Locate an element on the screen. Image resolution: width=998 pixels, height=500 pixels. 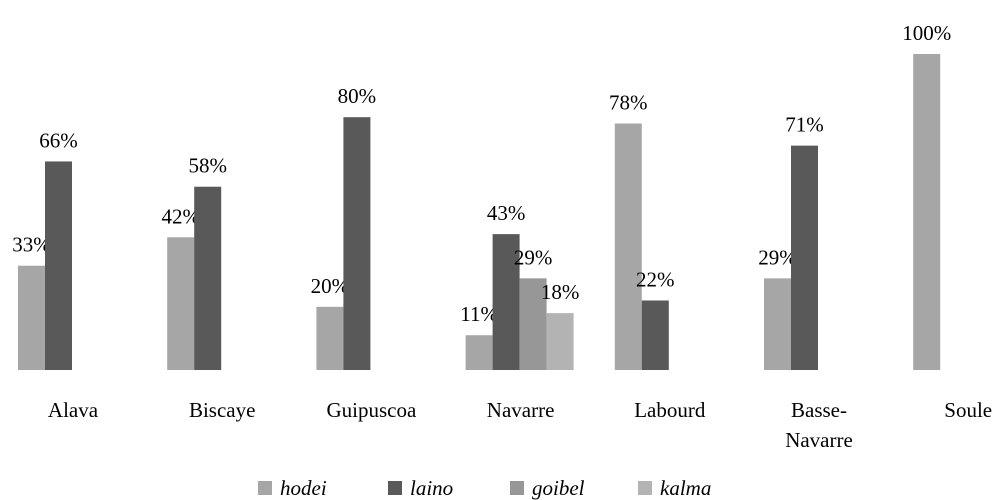
data-label: 20% is located at coordinates (330, 286).